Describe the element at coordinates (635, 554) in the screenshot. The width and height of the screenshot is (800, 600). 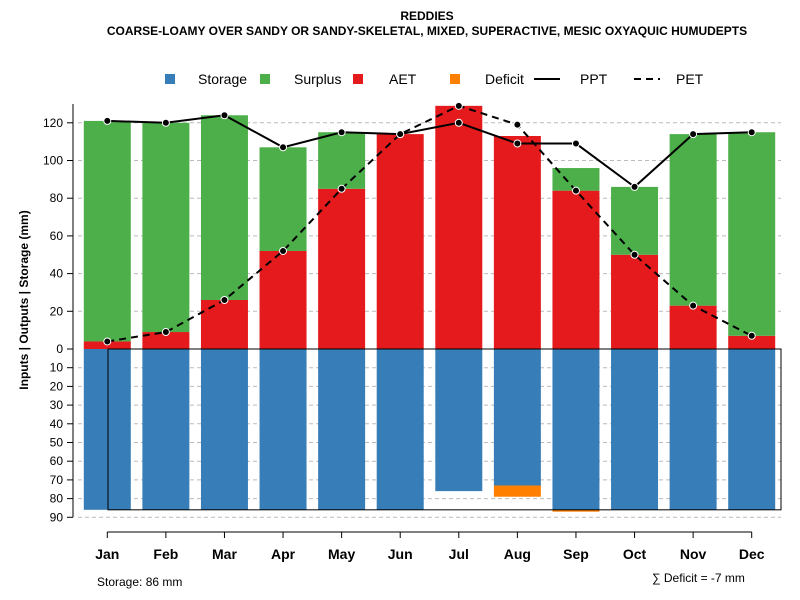
I see `x-tick-label: Oct` at that location.